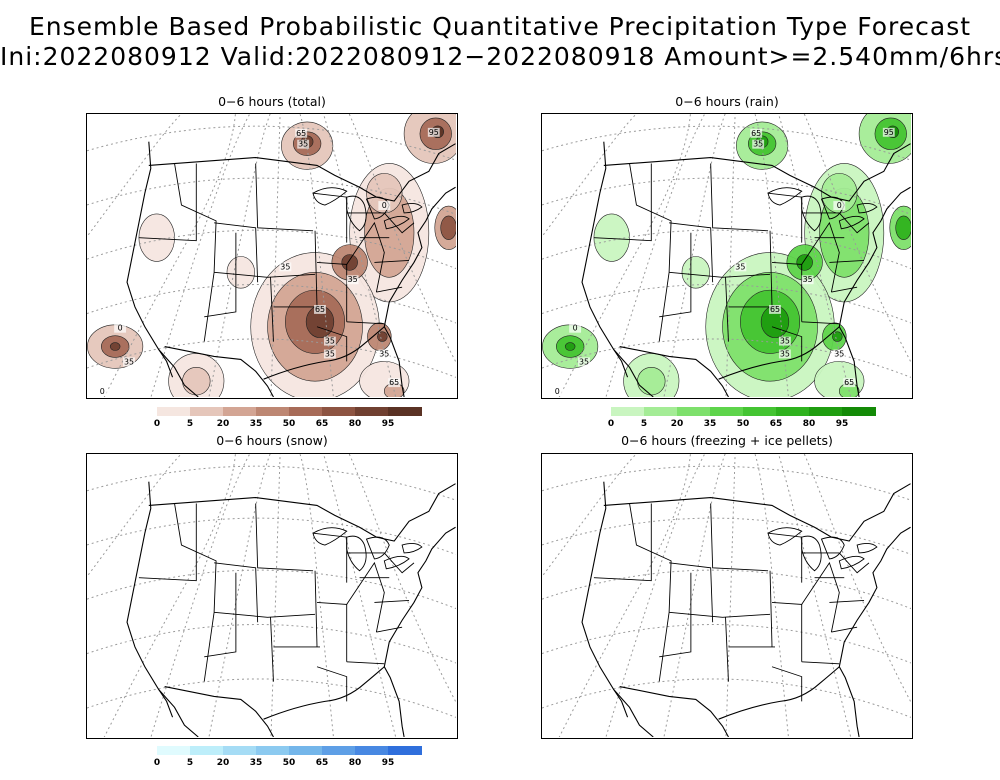 The image size is (1000, 780). I want to click on panel-title-snow: 0−6 hours (snow), so click(272, 440).